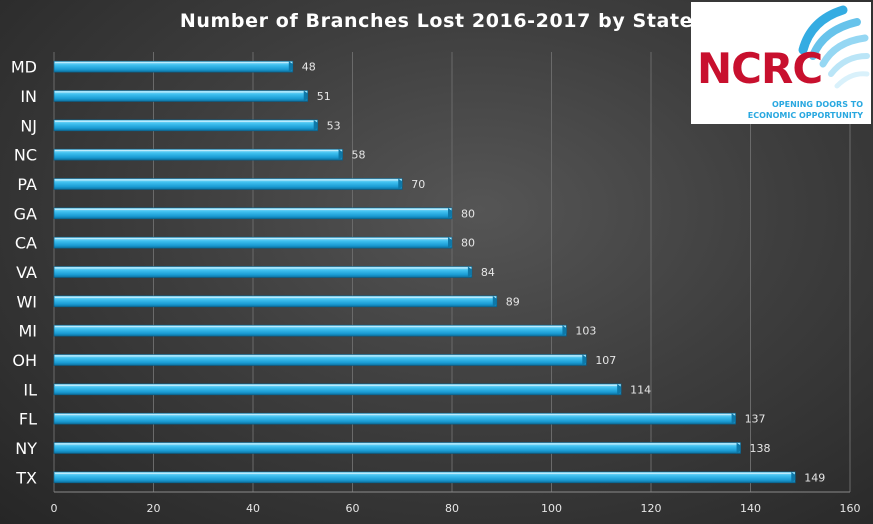 Image resolution: width=873 pixels, height=524 pixels. Describe the element at coordinates (30, 389) in the screenshot. I see `y-tick-label: IL` at that location.